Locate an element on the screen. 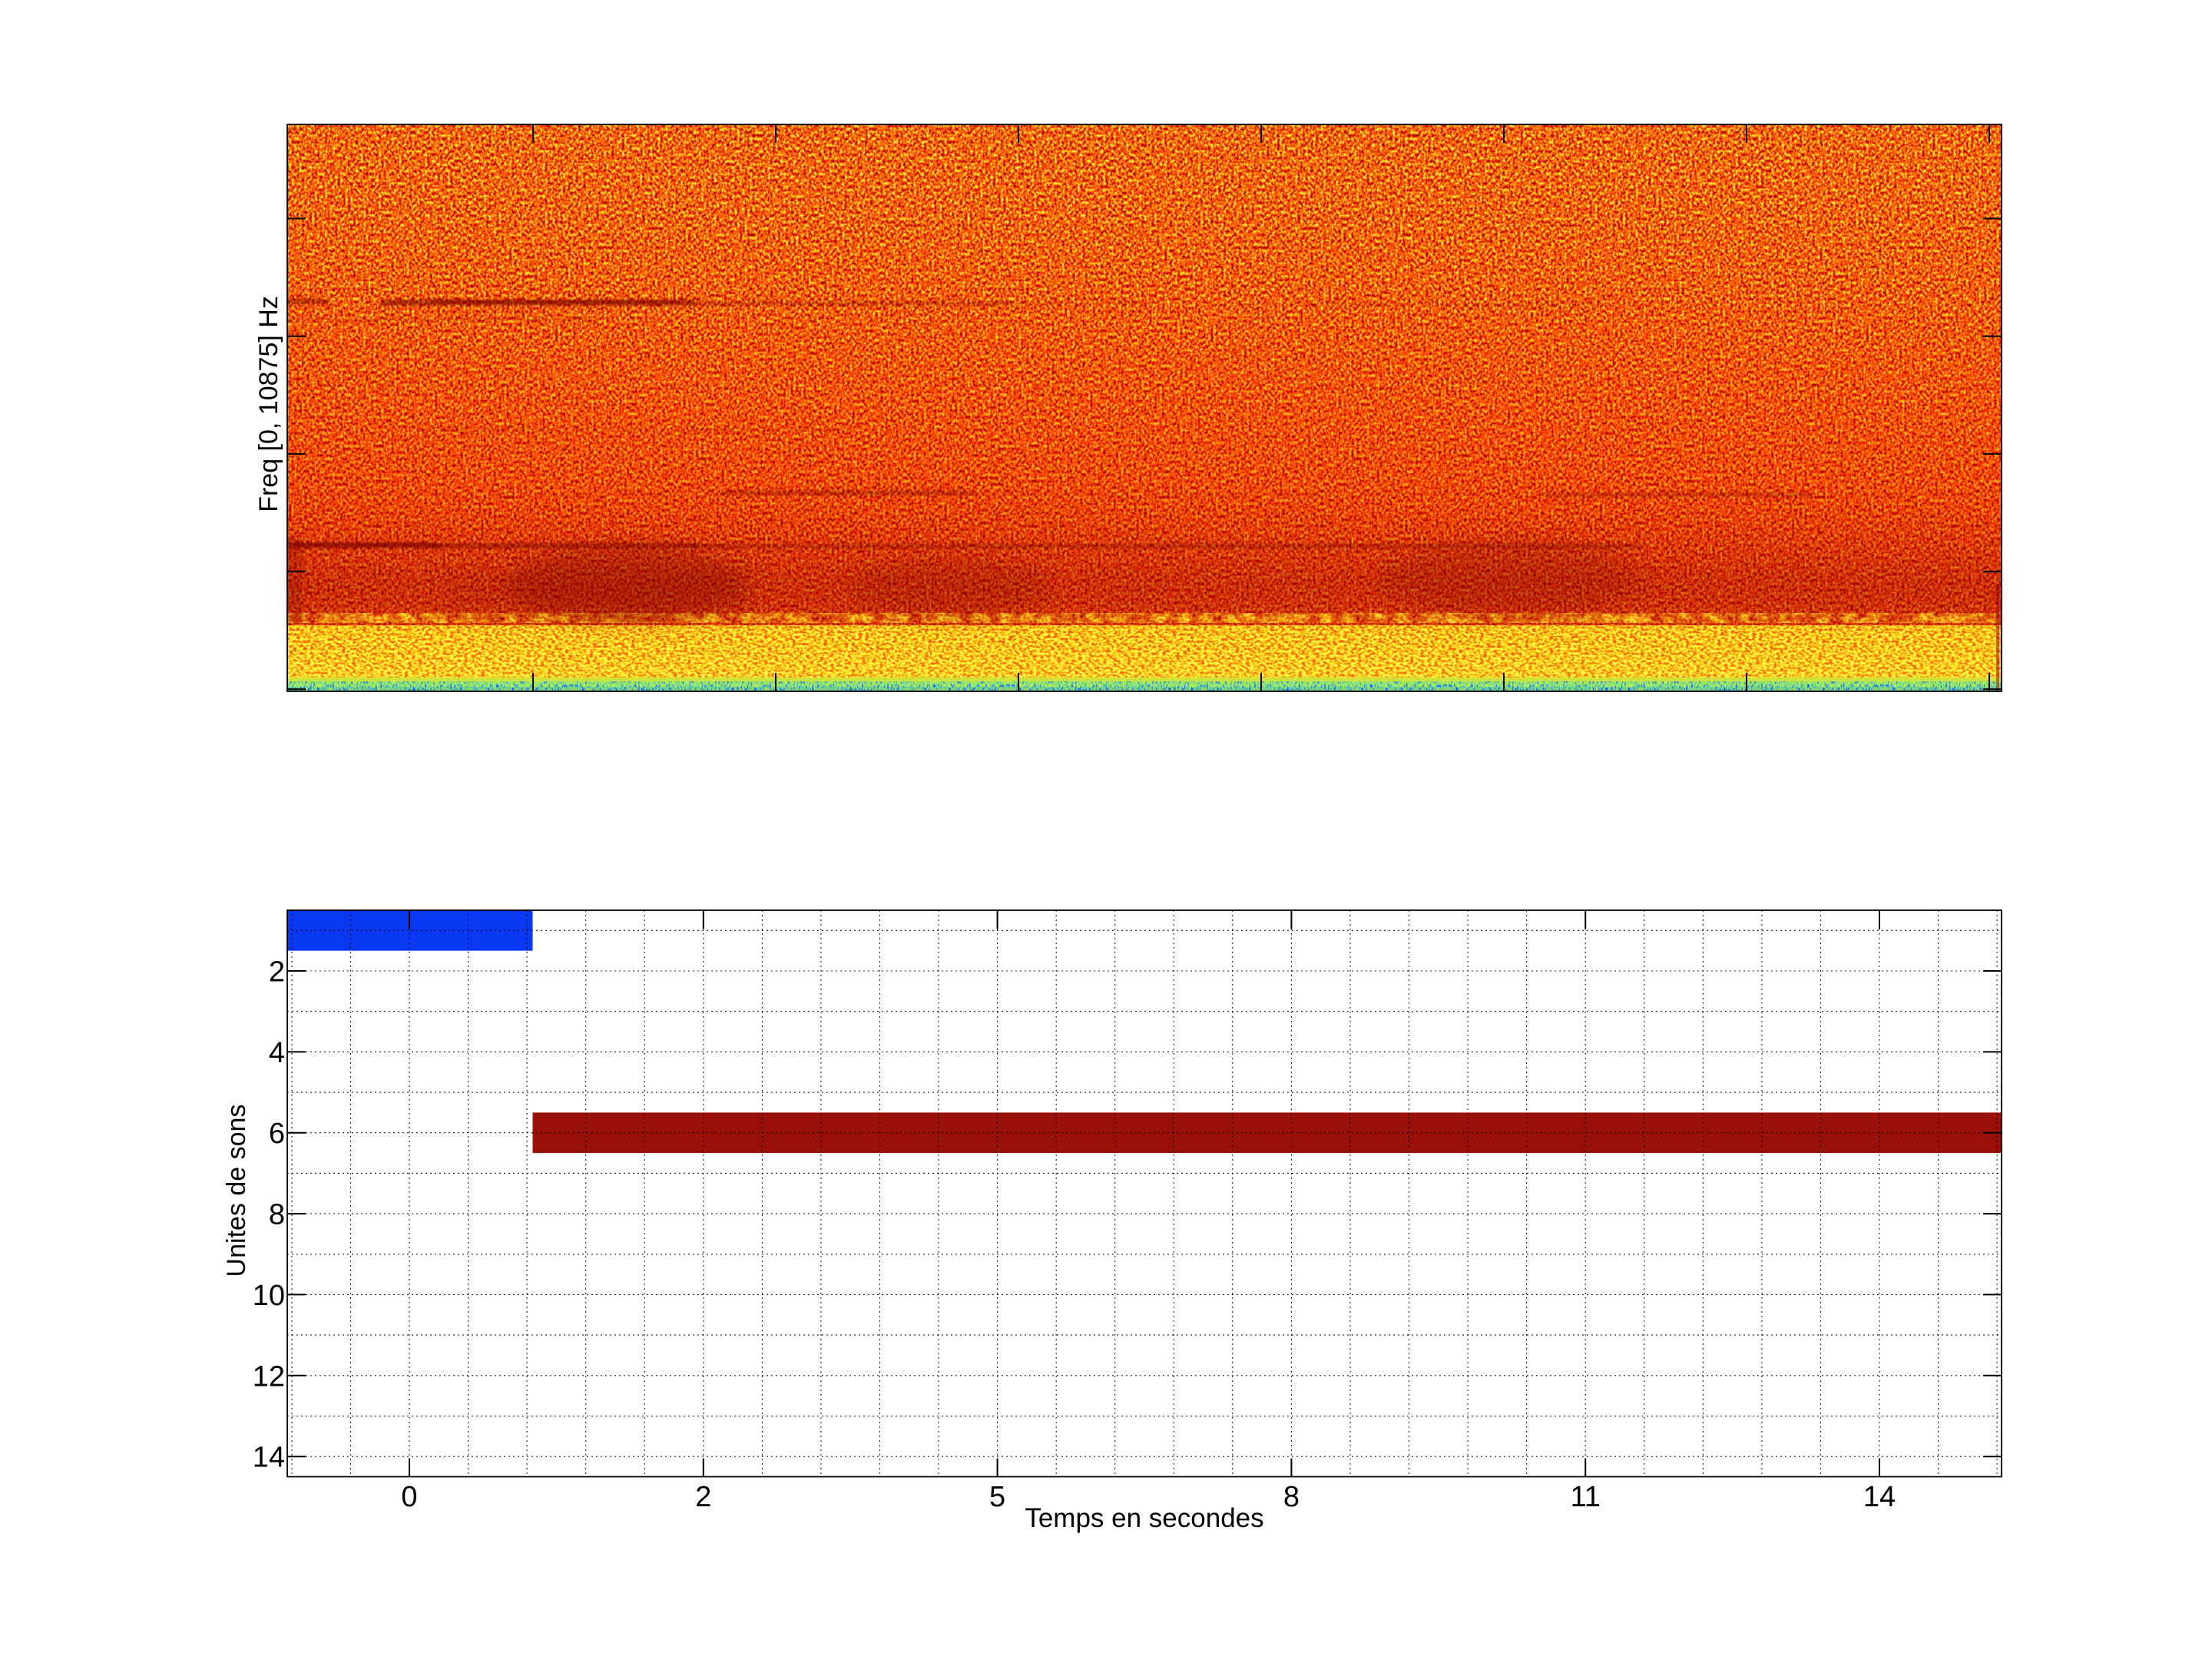 This screenshot has height=1663, width=2212. svg-text: 6 is located at coordinates (277, 1134).